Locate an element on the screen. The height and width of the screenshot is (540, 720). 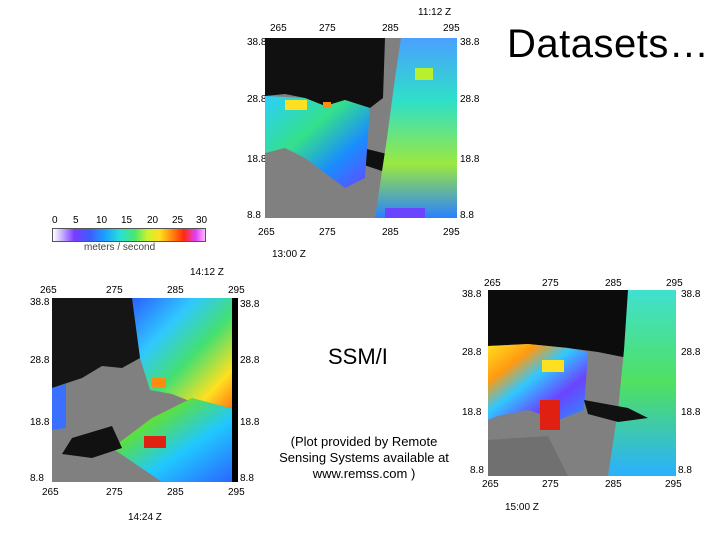
colorbar-tick: 10 is located at coordinates (102, 220).